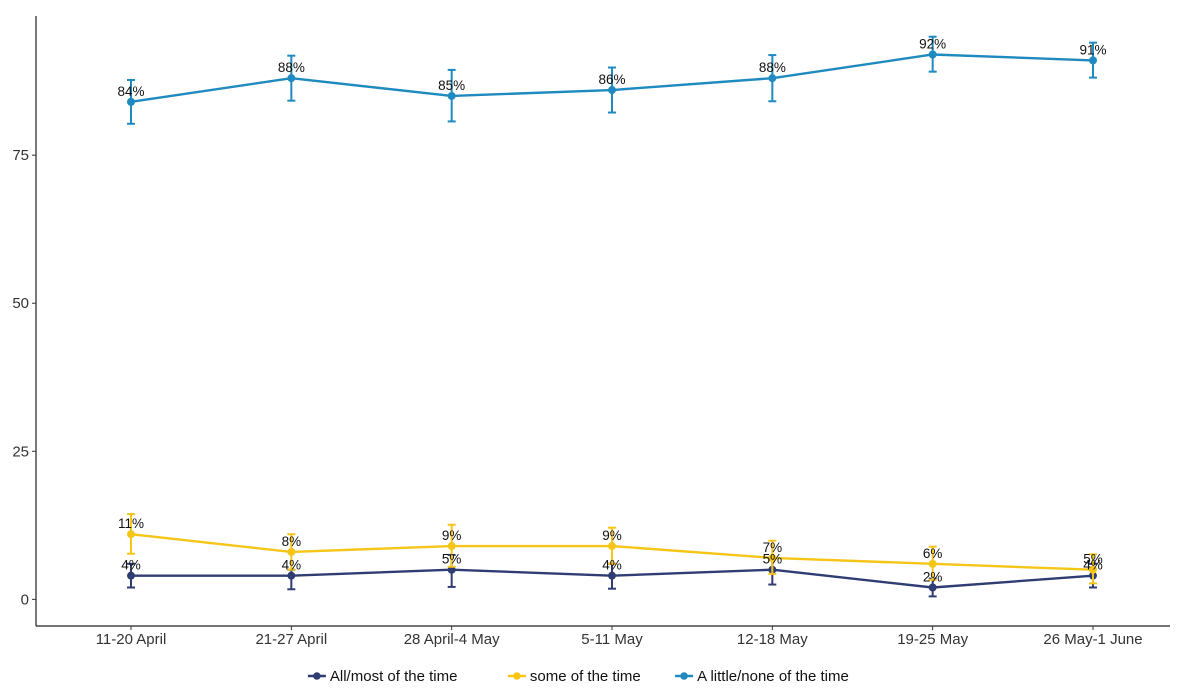  Describe the element at coordinates (1092, 49) in the screenshot. I see `data-label: 91%` at that location.